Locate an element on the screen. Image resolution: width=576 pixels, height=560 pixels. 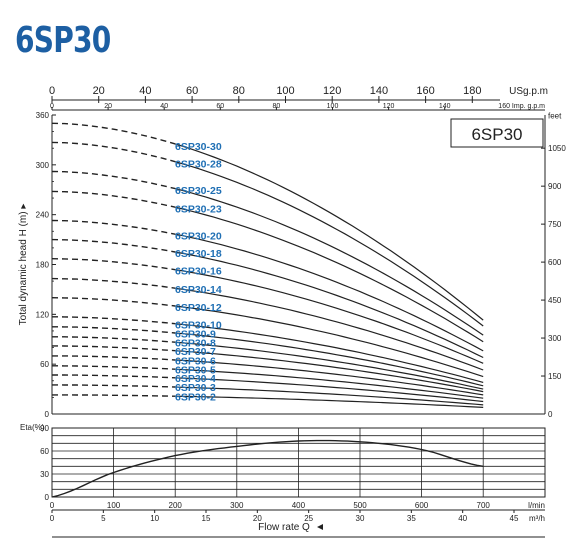
feet-tick-label: 450 is located at coordinates (555, 300).